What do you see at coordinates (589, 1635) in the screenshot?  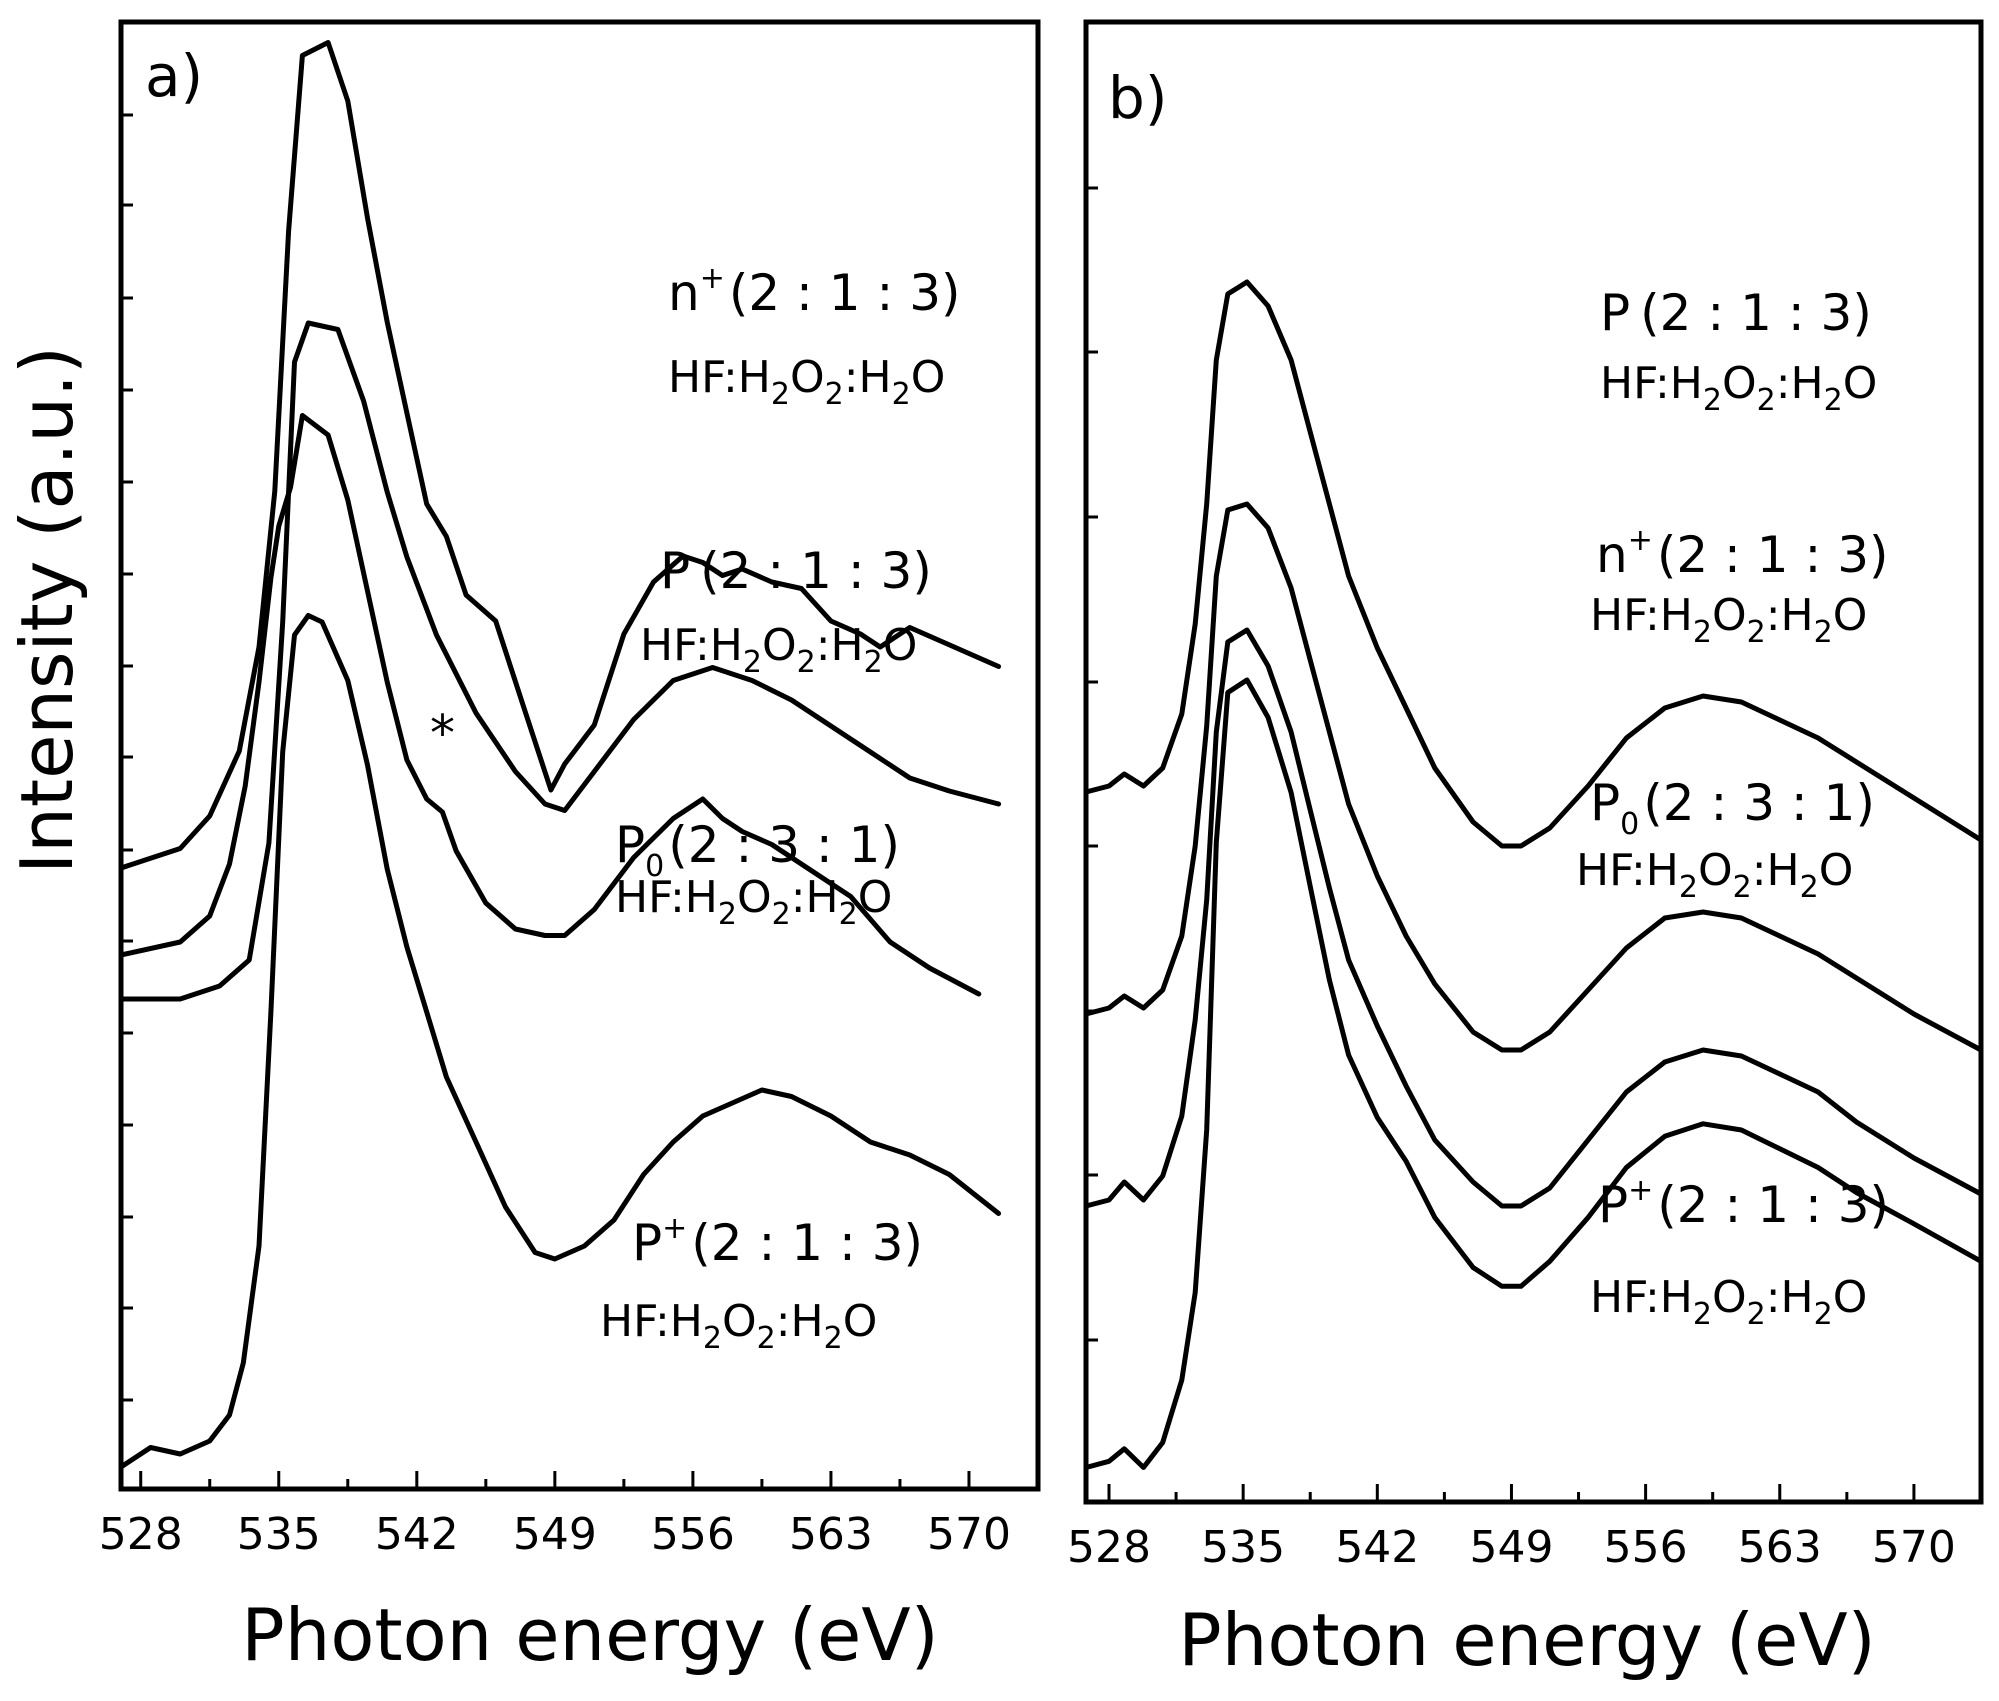 I see `panel-a-x-axis-title: Photon energy (eV)` at bounding box center [589, 1635].